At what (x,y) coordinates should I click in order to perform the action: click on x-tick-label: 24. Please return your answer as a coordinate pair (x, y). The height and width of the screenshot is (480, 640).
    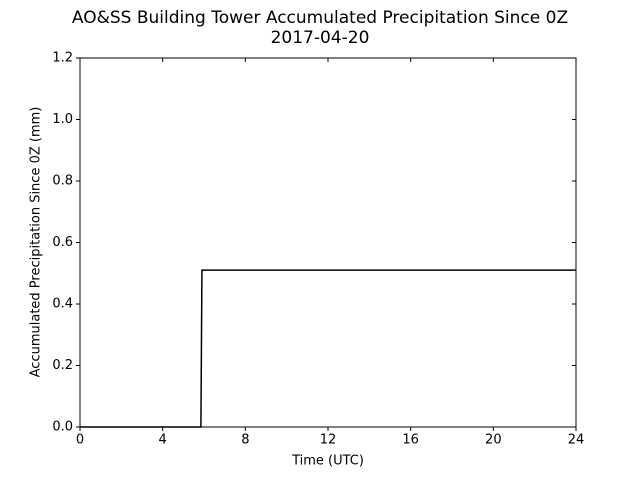
    Looking at the image, I should click on (576, 440).